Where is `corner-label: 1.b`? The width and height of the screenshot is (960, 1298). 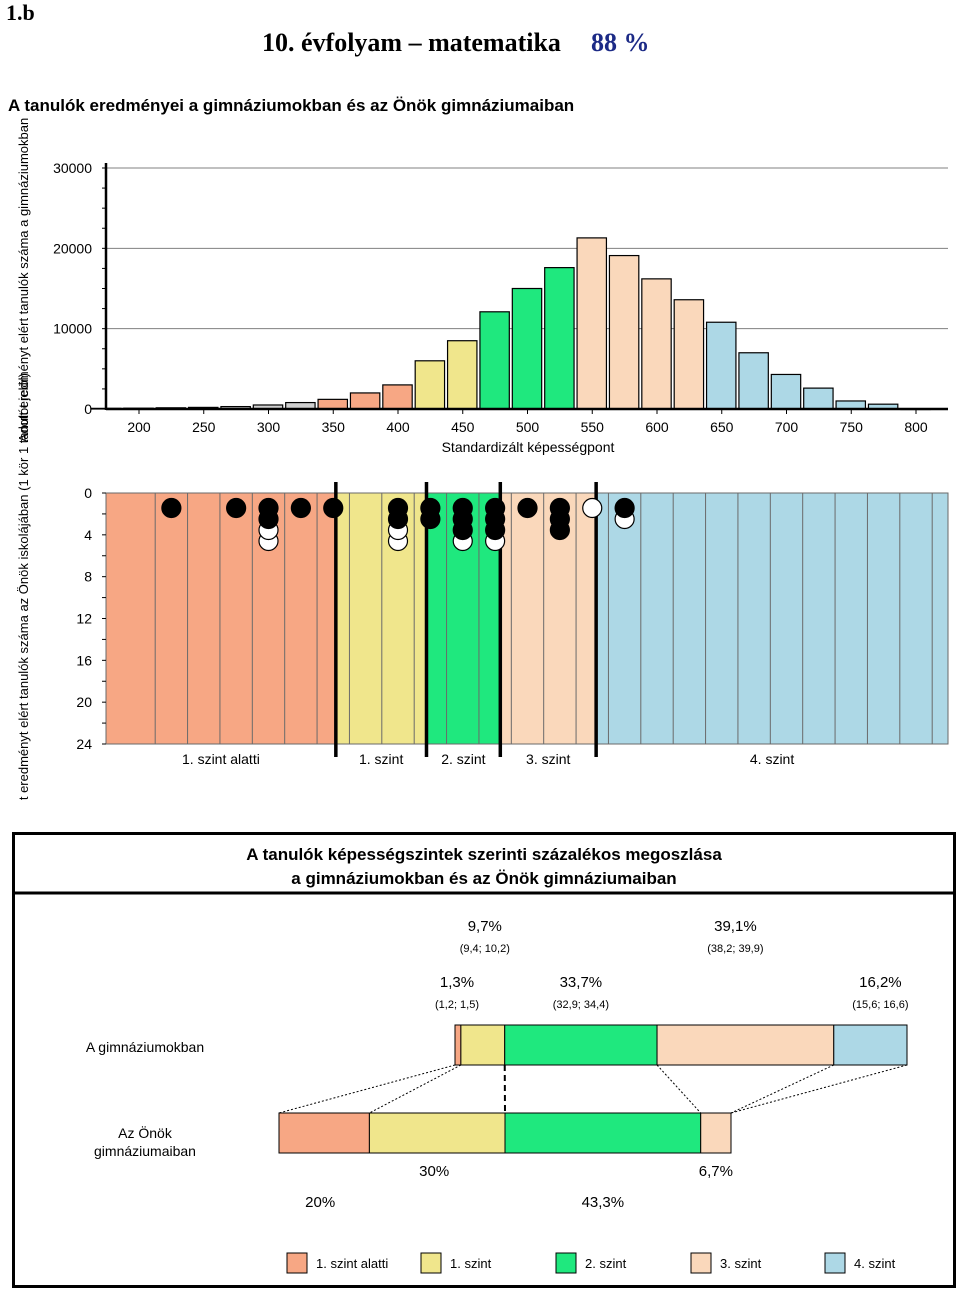
corner-label: 1.b is located at coordinates (20, 12).